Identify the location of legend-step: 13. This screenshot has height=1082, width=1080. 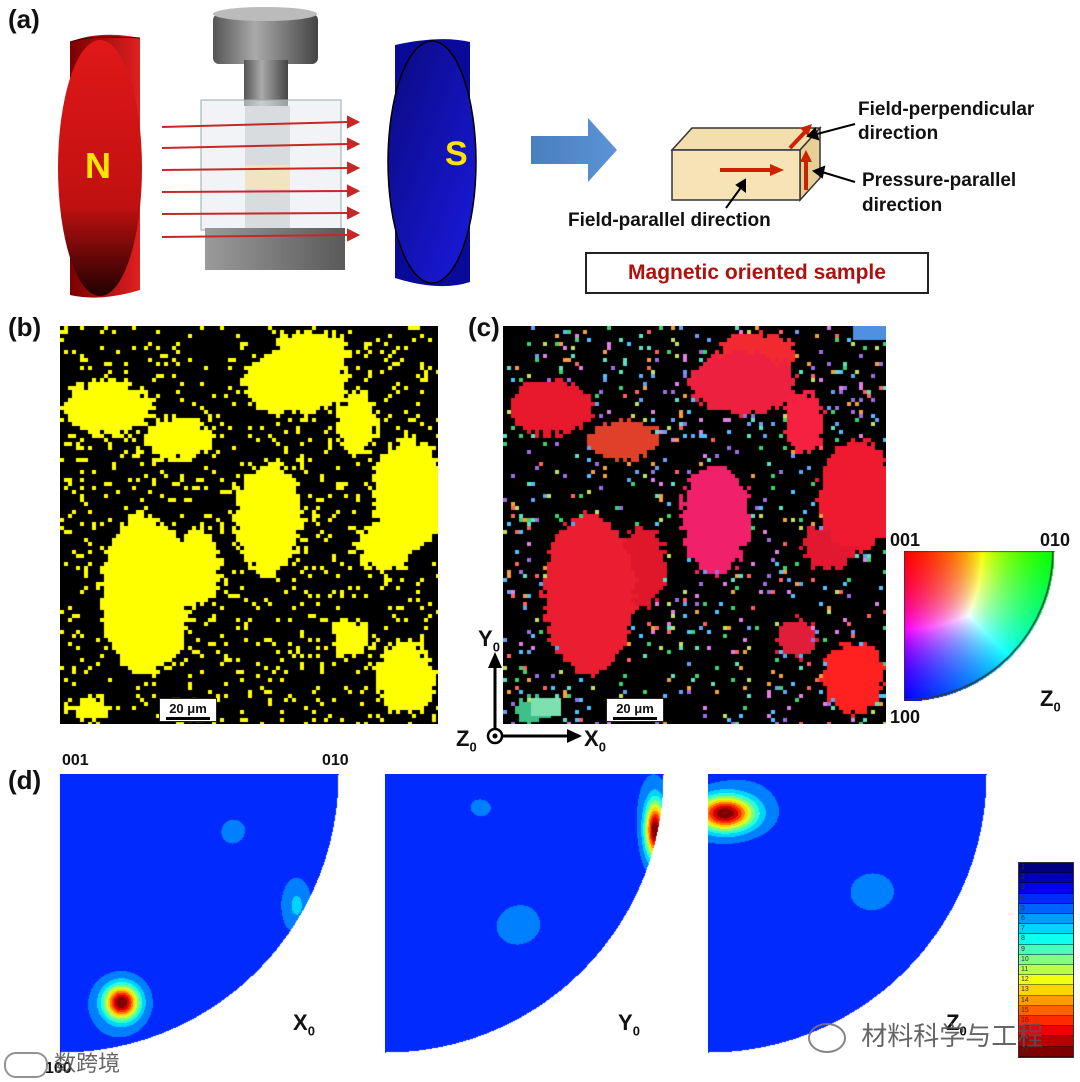
(1046, 990).